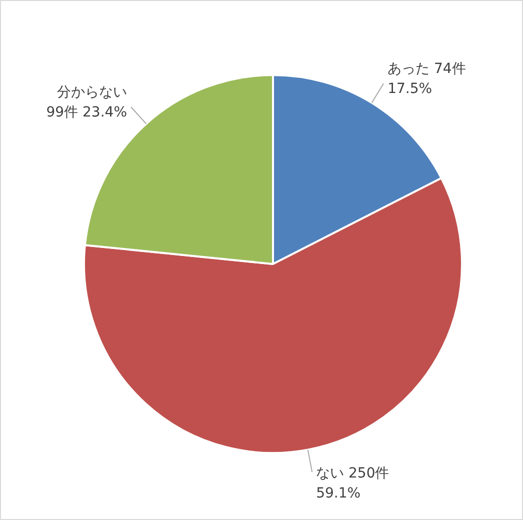 The width and height of the screenshot is (523, 520). I want to click on slice-label: ない 250件 59.1%, so click(353, 484).